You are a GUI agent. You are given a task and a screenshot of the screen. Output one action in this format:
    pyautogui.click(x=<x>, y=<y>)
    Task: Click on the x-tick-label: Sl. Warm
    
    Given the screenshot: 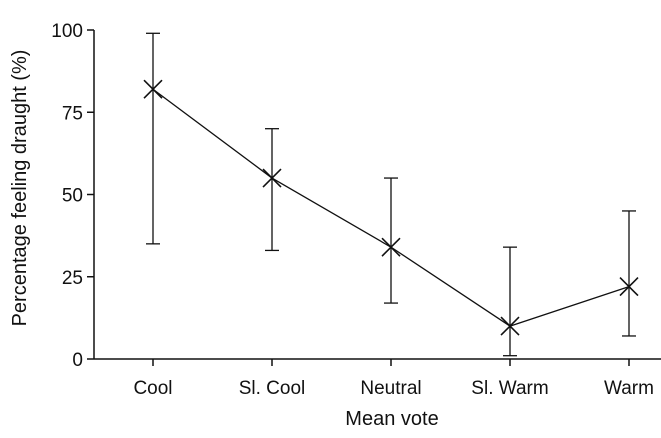 What is the action you would take?
    pyautogui.click(x=509, y=388)
    